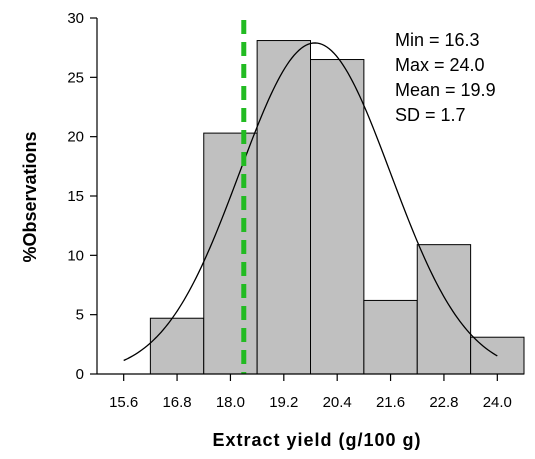 This screenshot has height=459, width=535. What do you see at coordinates (443, 402) in the screenshot?
I see `x-tick-label: 22.8` at bounding box center [443, 402].